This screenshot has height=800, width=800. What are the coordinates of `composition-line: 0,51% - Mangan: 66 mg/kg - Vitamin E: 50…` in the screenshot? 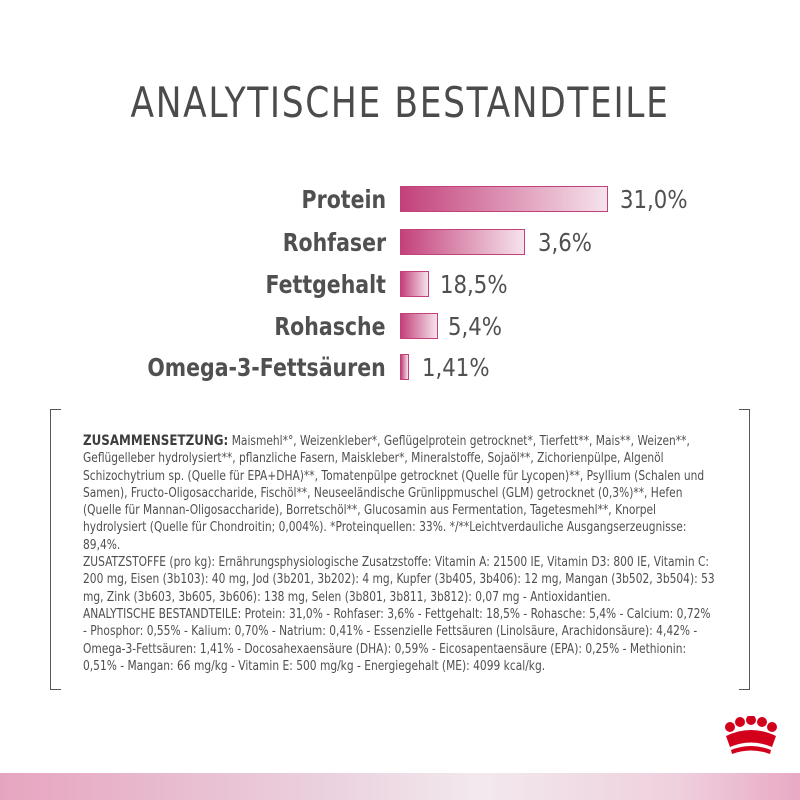 It's located at (314, 666).